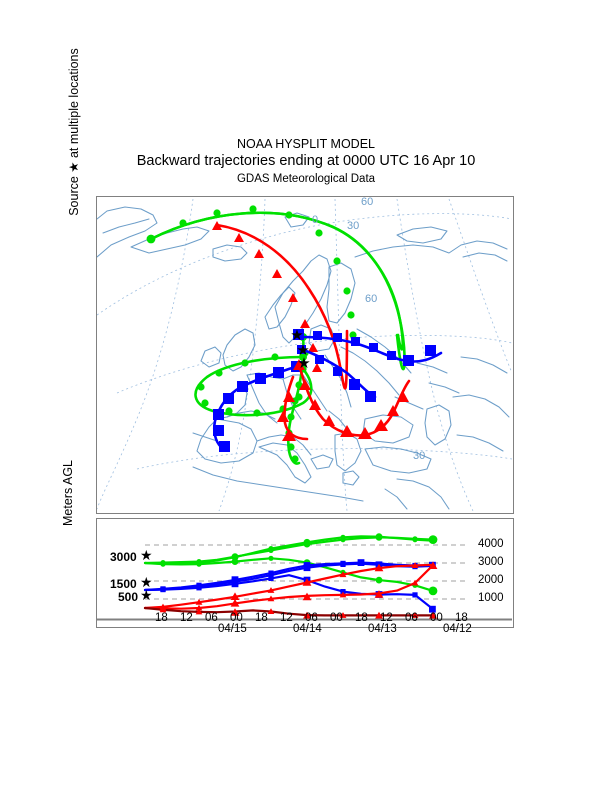  Describe the element at coordinates (280, 305) in the screenshot. I see `trajectory-red-north-arc` at that location.